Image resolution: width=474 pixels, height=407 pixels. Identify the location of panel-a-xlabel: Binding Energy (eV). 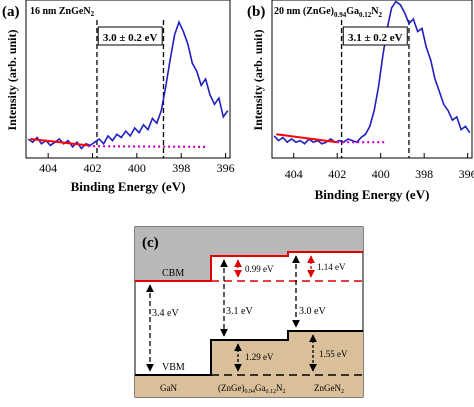
(128, 186).